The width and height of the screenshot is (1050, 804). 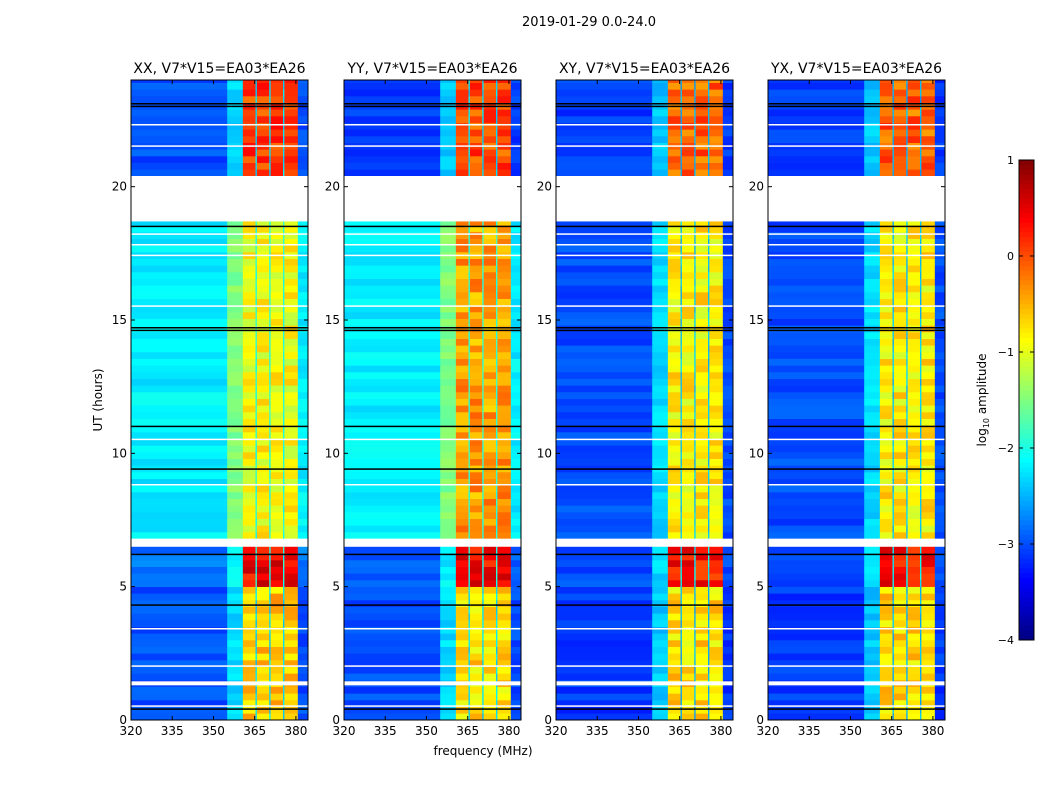 I want to click on colorbar-segment, so click(x=1026, y=604).